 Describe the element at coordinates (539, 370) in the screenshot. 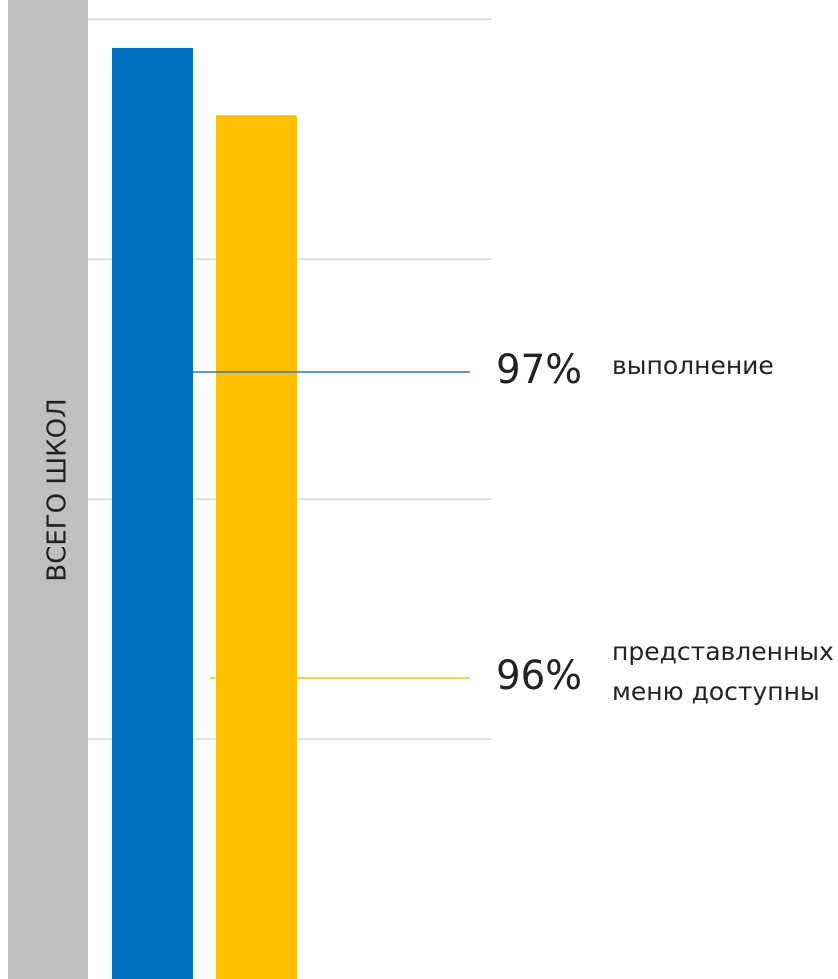

I see `annotation-value: 97%` at that location.